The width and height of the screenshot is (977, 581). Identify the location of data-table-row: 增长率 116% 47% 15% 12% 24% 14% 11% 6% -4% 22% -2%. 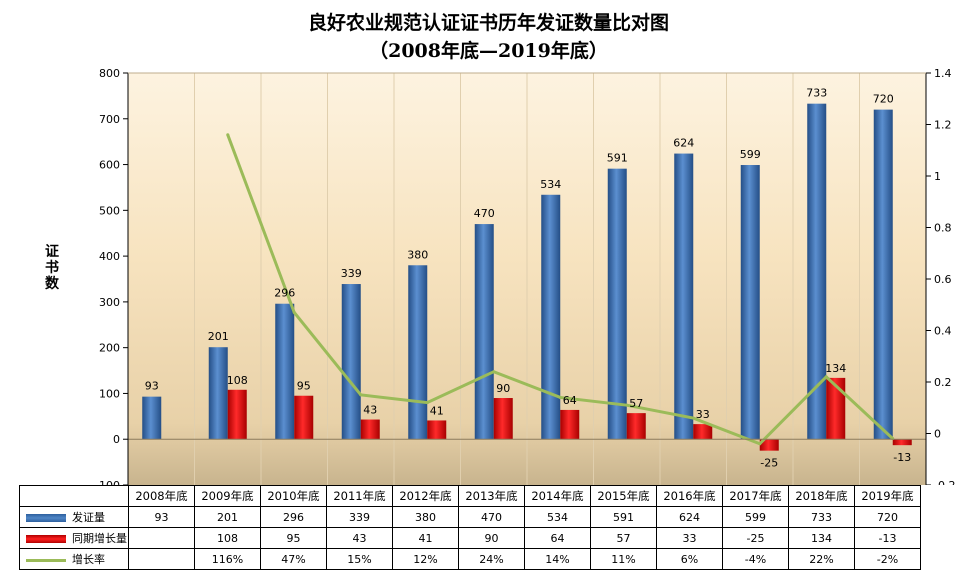
(470, 559).